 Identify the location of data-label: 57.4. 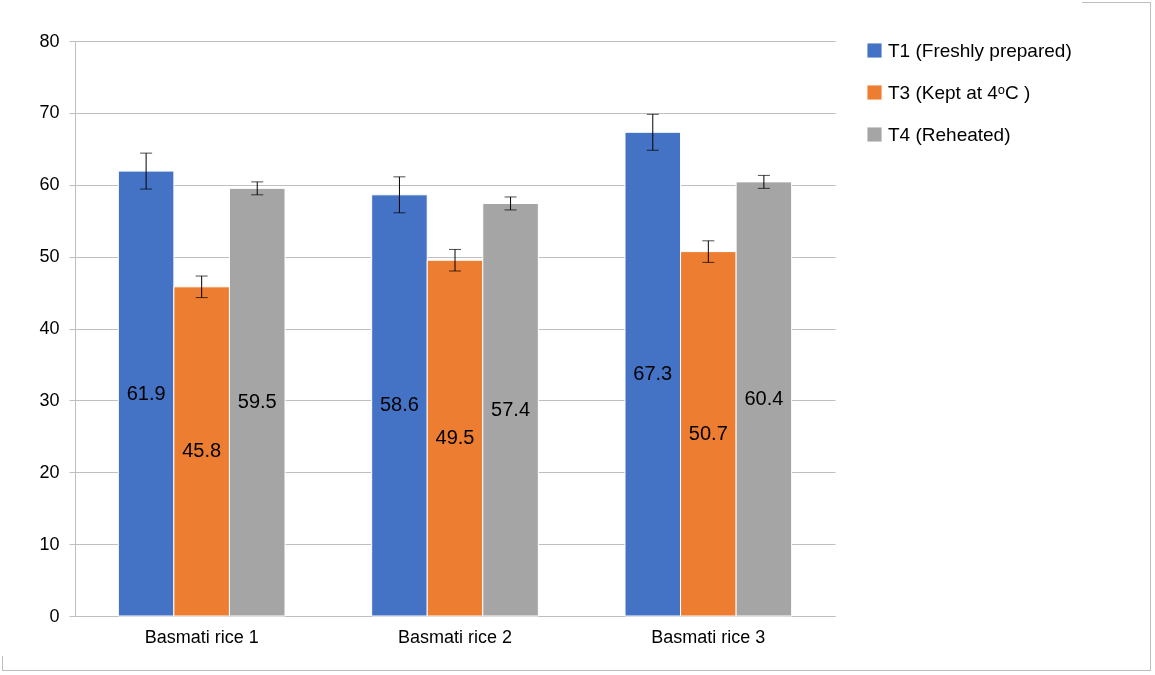
(511, 408).